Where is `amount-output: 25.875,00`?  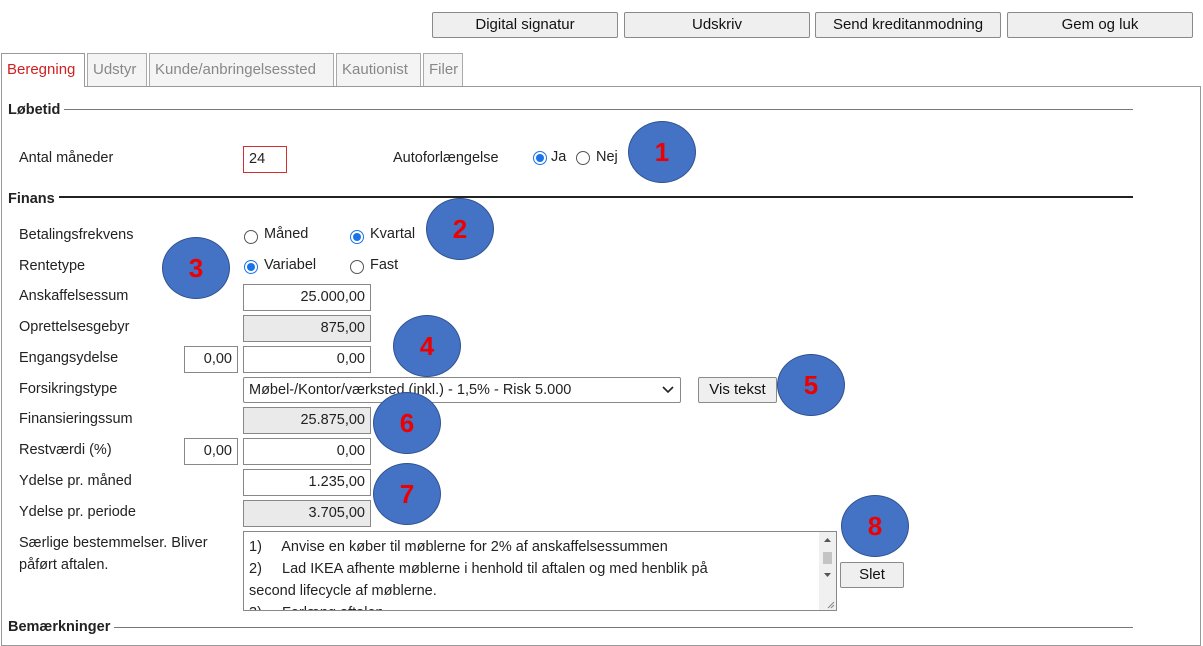
amount-output: 25.875,00 is located at coordinates (307, 420).